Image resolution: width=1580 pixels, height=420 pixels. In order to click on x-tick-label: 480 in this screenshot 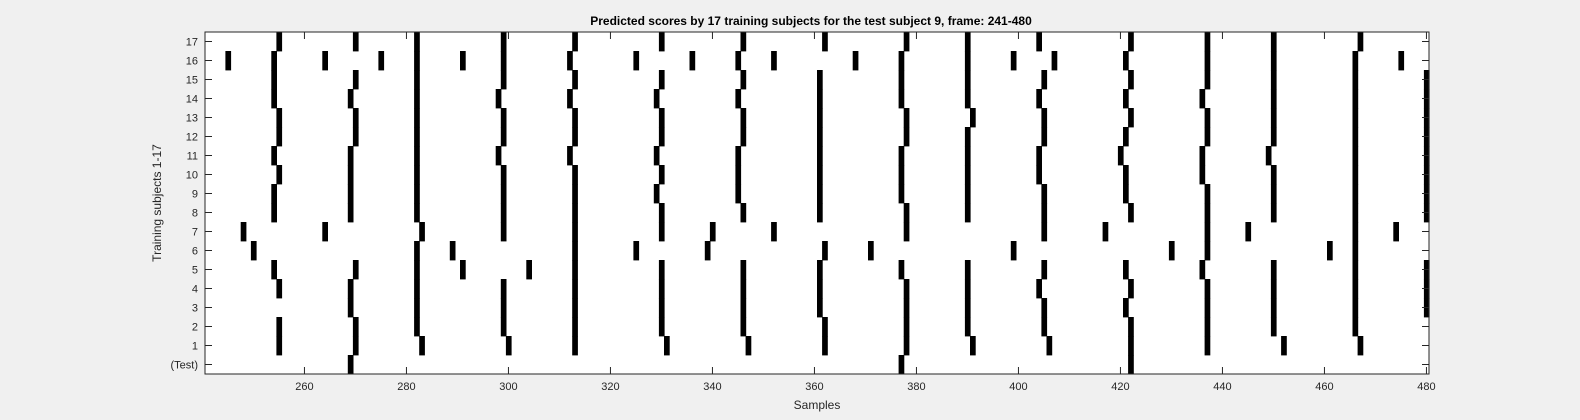, I will do `click(1426, 387)`.